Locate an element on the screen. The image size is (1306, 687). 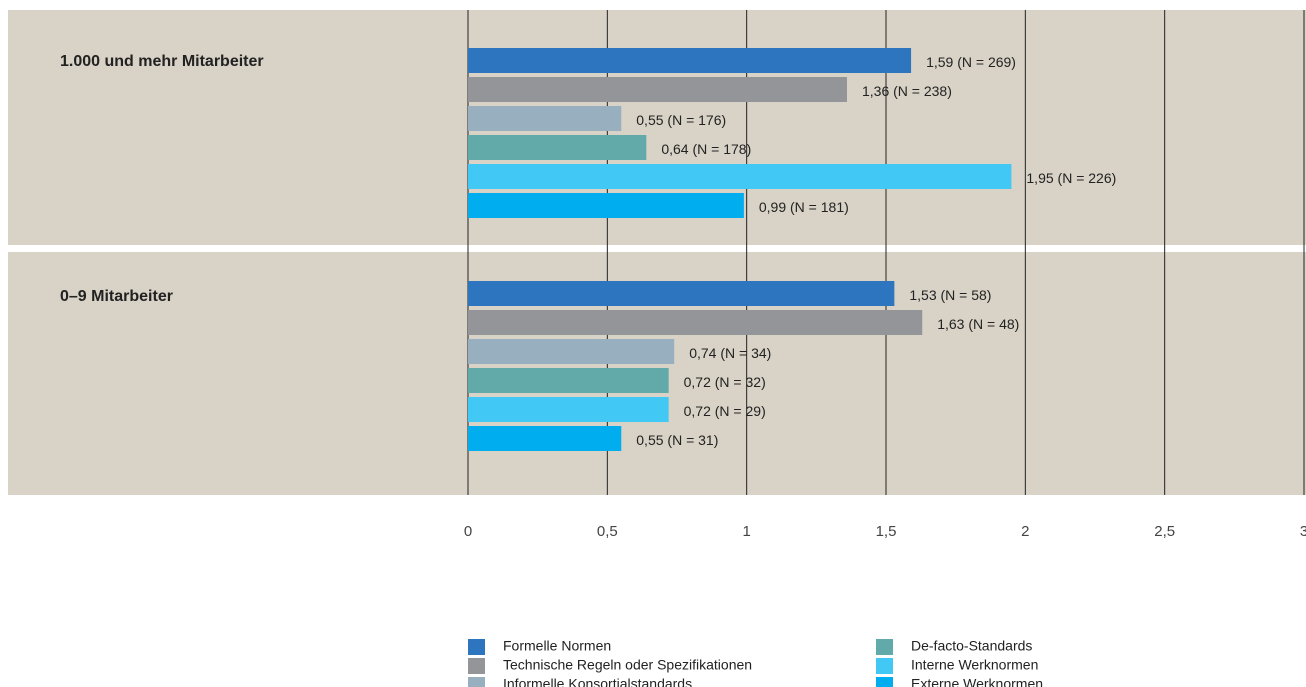
legend-label: Informelle Konsortialstandards is located at coordinates (597, 681).